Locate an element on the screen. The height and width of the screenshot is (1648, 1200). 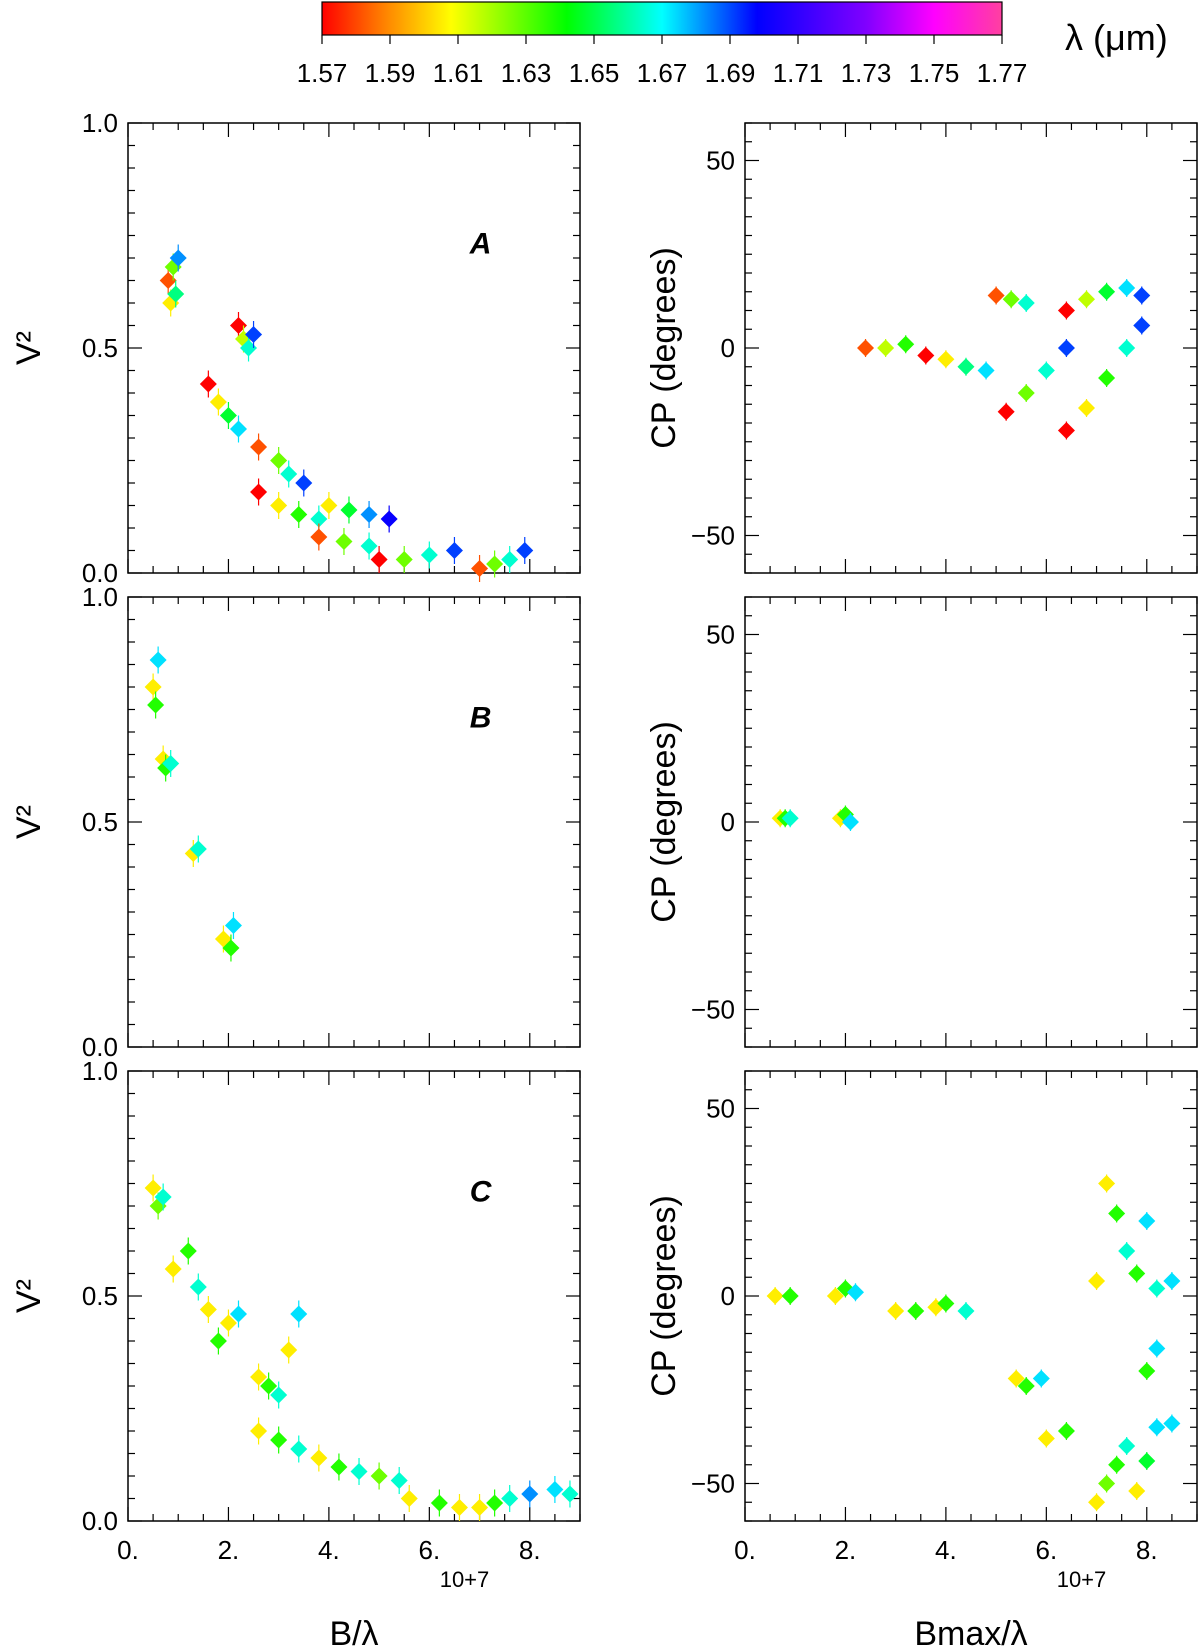
colorbar-tick-label: 1.59 is located at coordinates (390, 73).